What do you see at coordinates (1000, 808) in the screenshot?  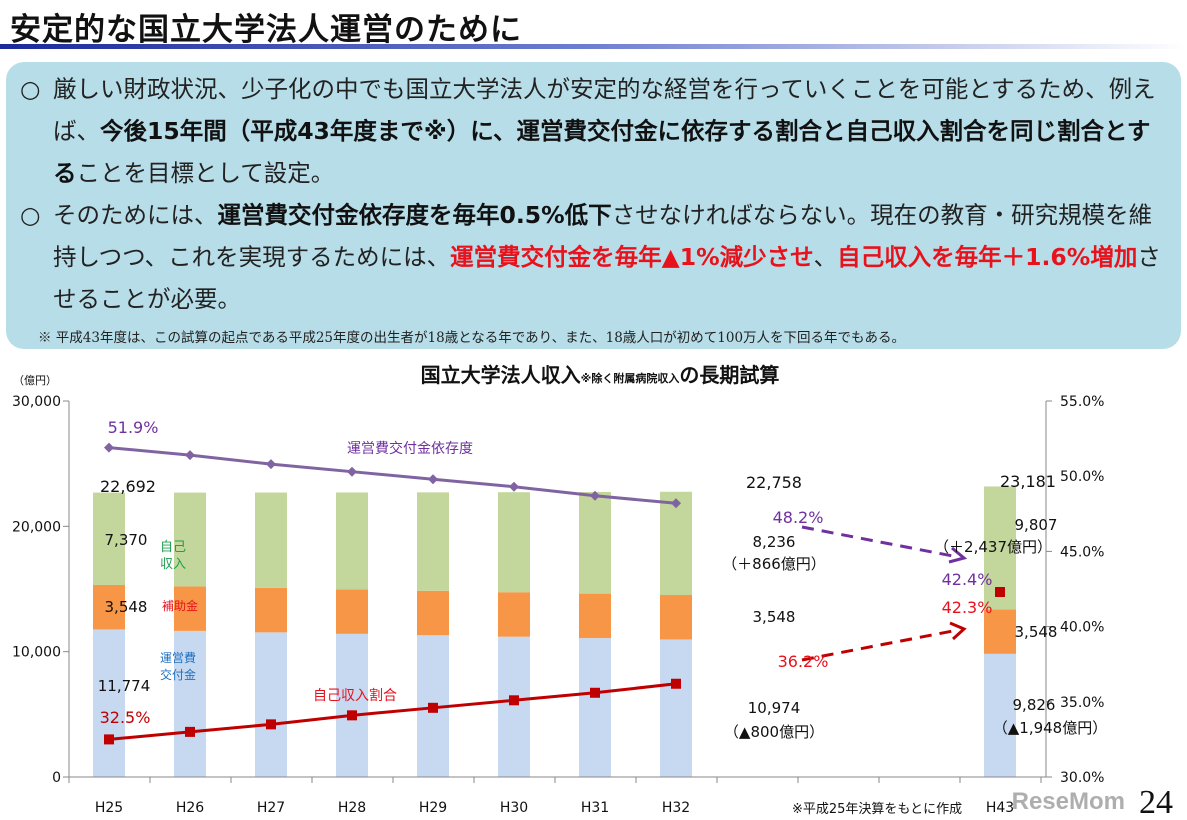 I see `x-tick-label: H43` at bounding box center [1000, 808].